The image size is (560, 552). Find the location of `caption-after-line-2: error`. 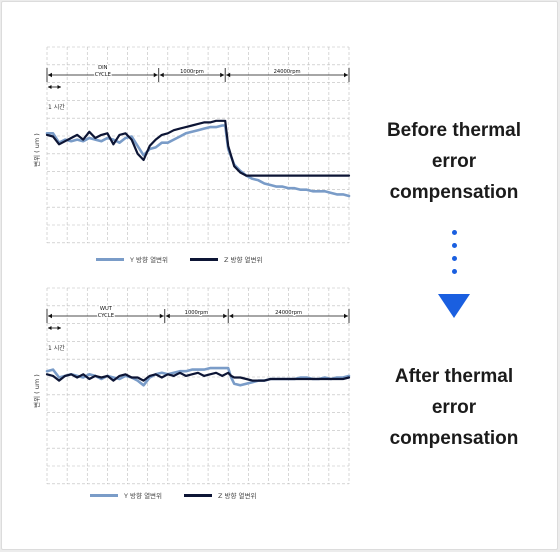

caption-after-line-2: error is located at coordinates (454, 407).